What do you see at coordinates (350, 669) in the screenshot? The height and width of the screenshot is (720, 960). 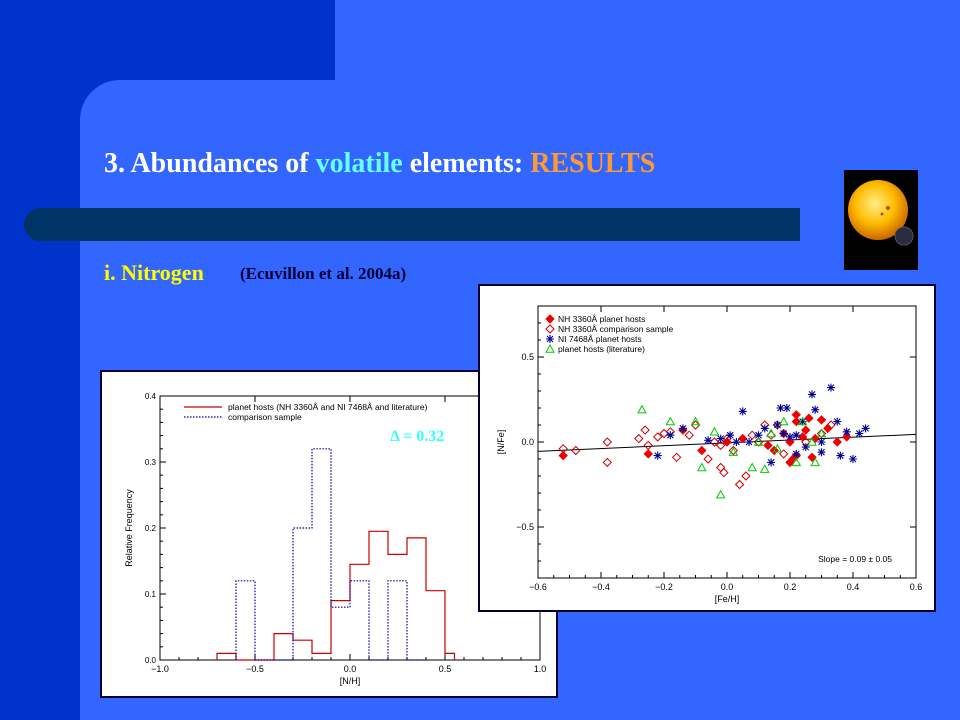 I see `hist-xtick-label: 0.0` at bounding box center [350, 669].